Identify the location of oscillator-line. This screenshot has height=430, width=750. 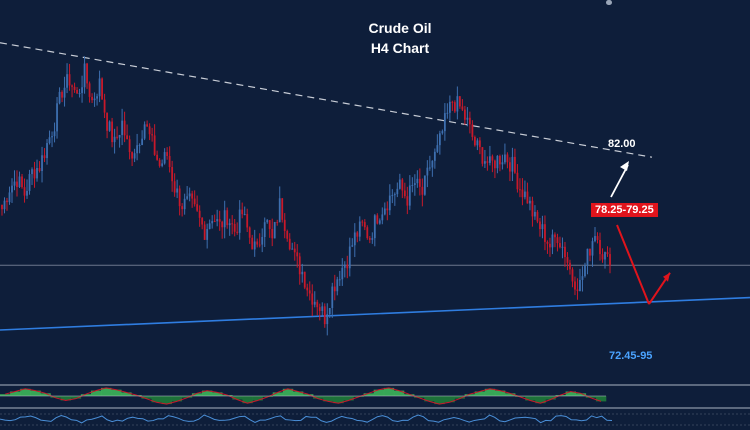
(306, 419).